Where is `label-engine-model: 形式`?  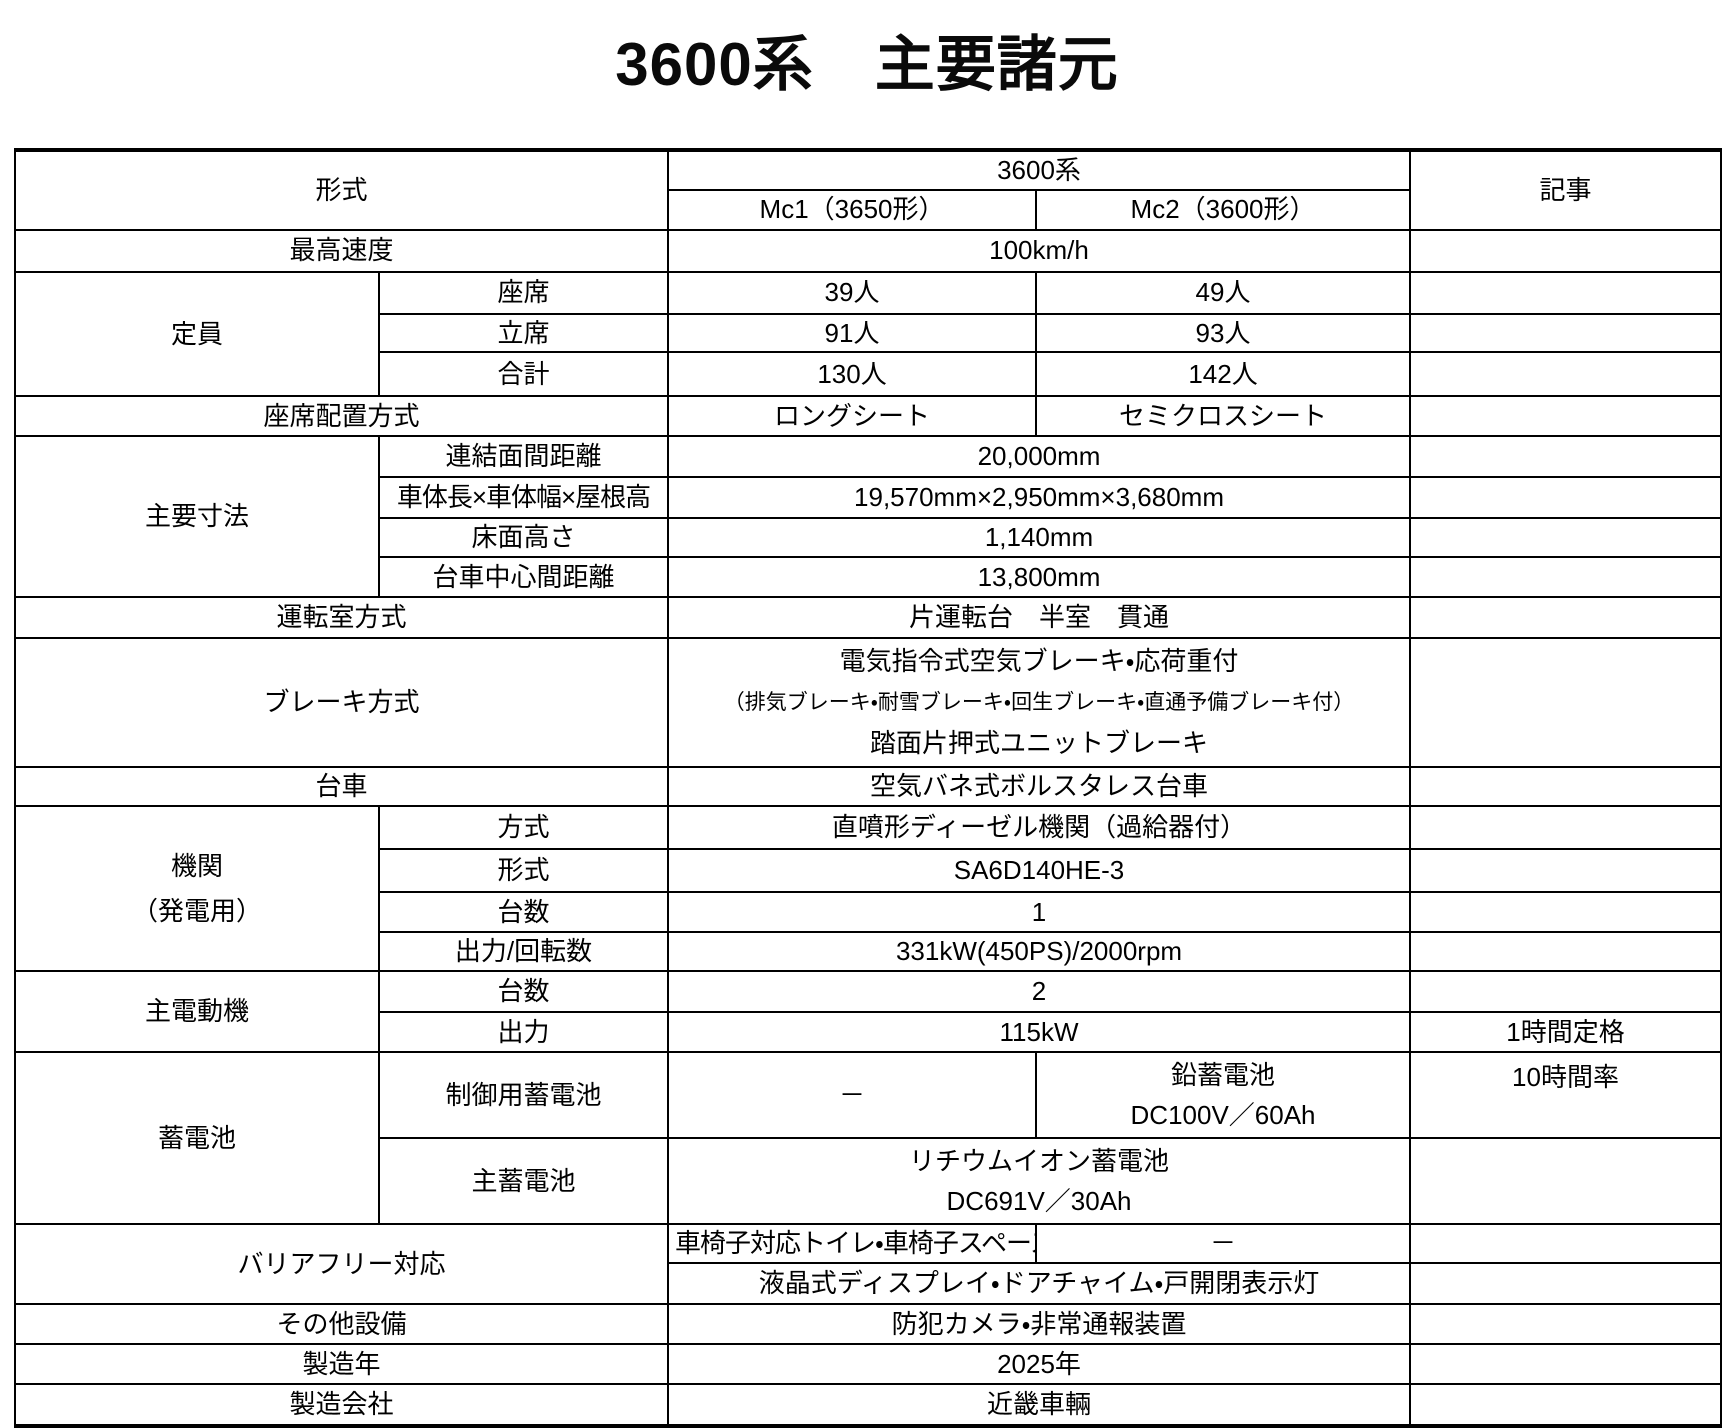 label-engine-model: 形式 is located at coordinates (523, 870).